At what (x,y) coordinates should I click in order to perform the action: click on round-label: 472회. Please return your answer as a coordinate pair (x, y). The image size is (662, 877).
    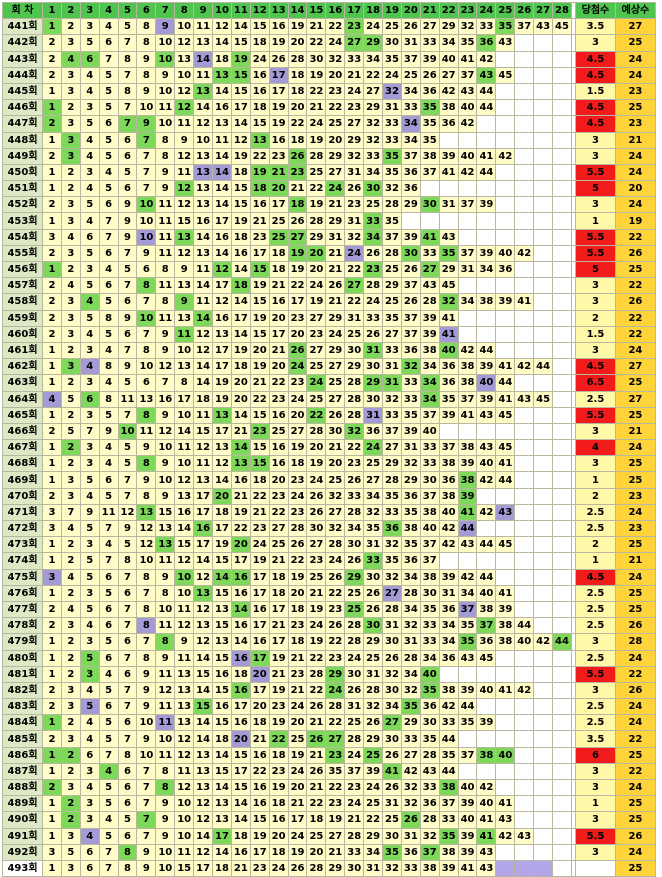
    Looking at the image, I should click on (22, 528).